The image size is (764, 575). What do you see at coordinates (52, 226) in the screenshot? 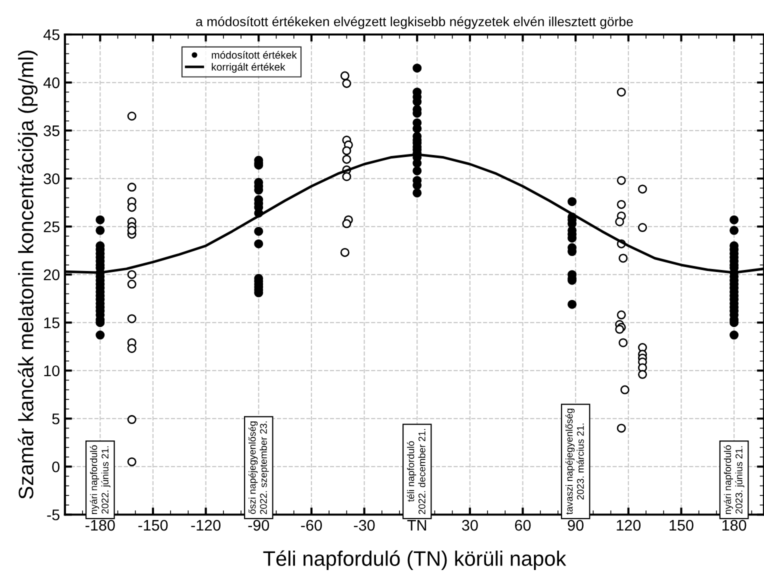
I see `y-tick-label: 25` at bounding box center [52, 226].